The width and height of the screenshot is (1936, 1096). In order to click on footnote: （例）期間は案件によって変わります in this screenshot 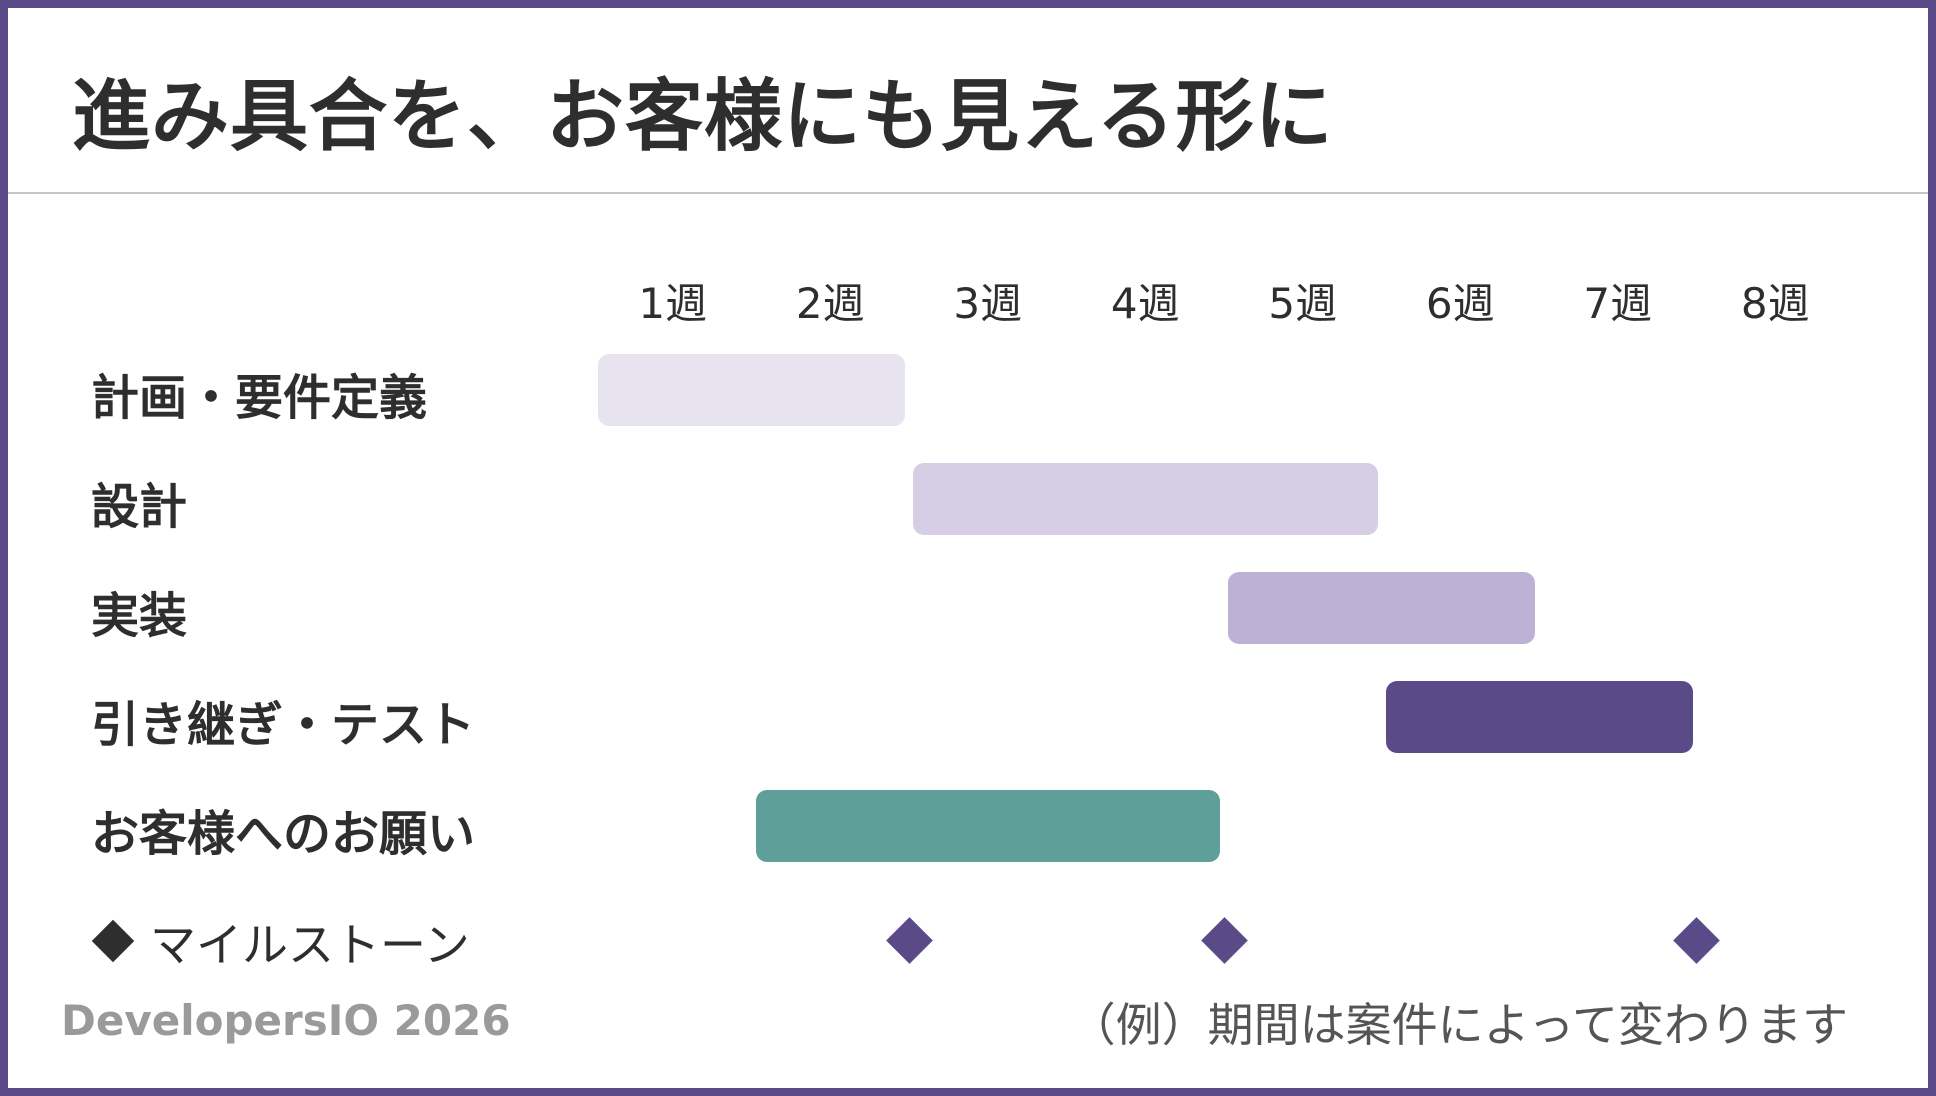, I will do `click(1458, 1025)`.